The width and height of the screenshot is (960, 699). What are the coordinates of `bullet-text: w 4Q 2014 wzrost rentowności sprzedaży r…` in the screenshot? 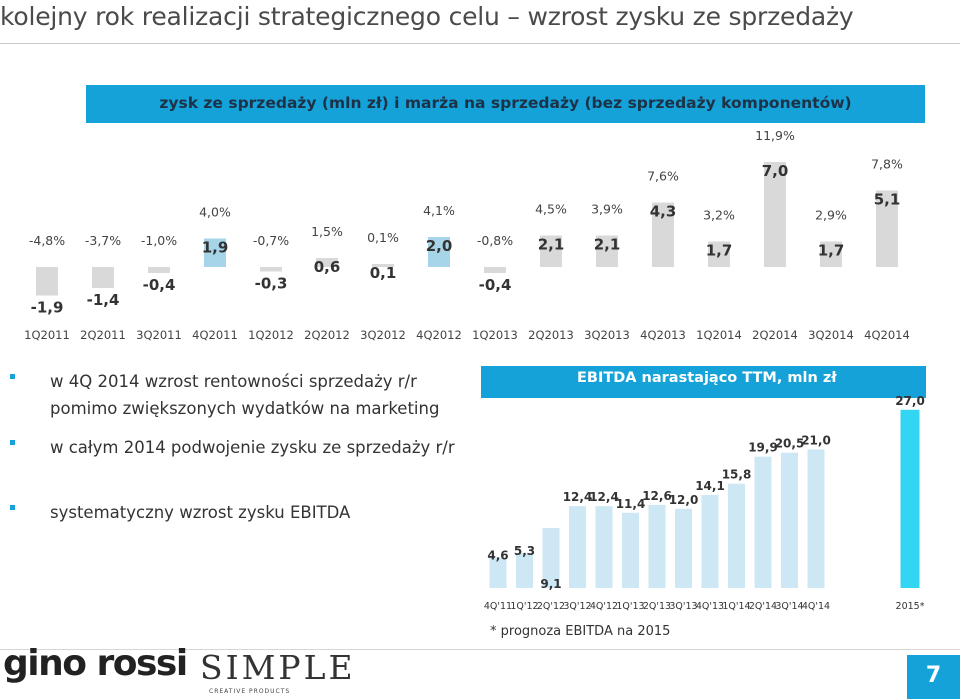 It's located at (245, 395).